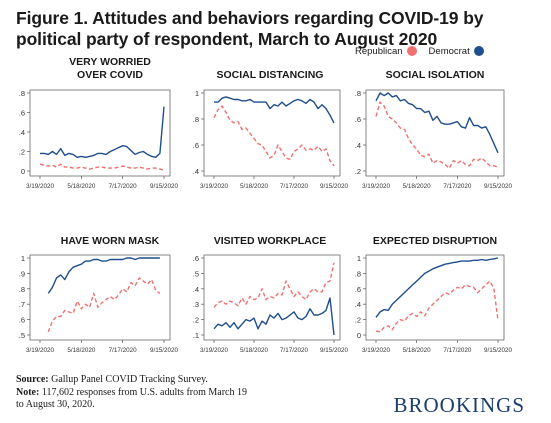 This screenshot has width=551, height=423. What do you see at coordinates (110, 241) in the screenshot?
I see `panel-title: HAVE WORN MASK` at bounding box center [110, 241].